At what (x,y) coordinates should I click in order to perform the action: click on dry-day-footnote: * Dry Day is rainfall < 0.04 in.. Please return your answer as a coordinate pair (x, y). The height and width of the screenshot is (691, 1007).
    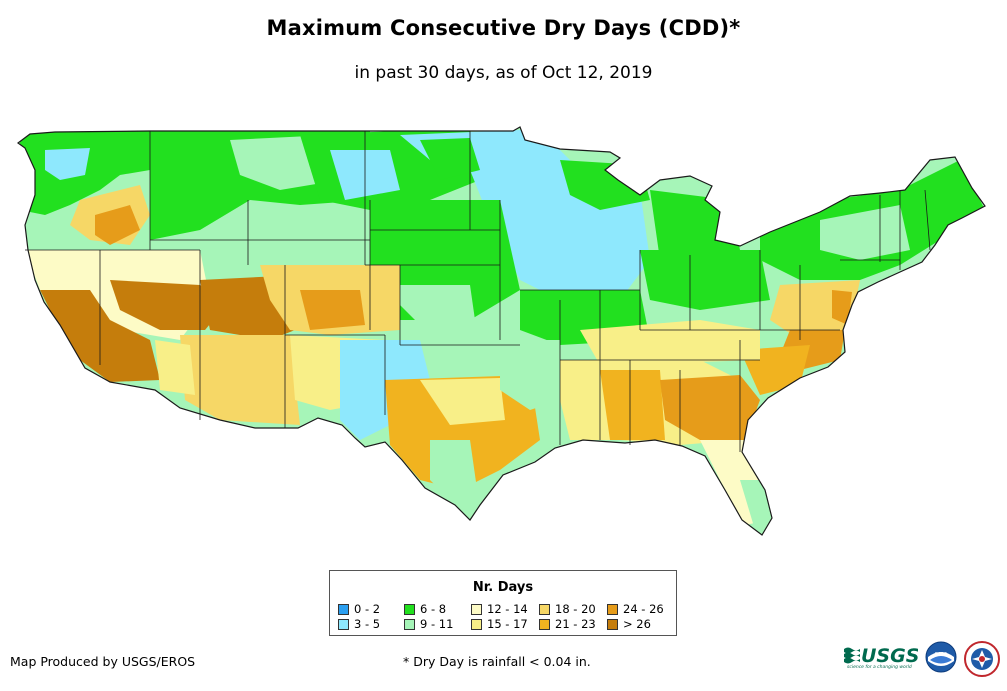
    Looking at the image, I should click on (497, 661).